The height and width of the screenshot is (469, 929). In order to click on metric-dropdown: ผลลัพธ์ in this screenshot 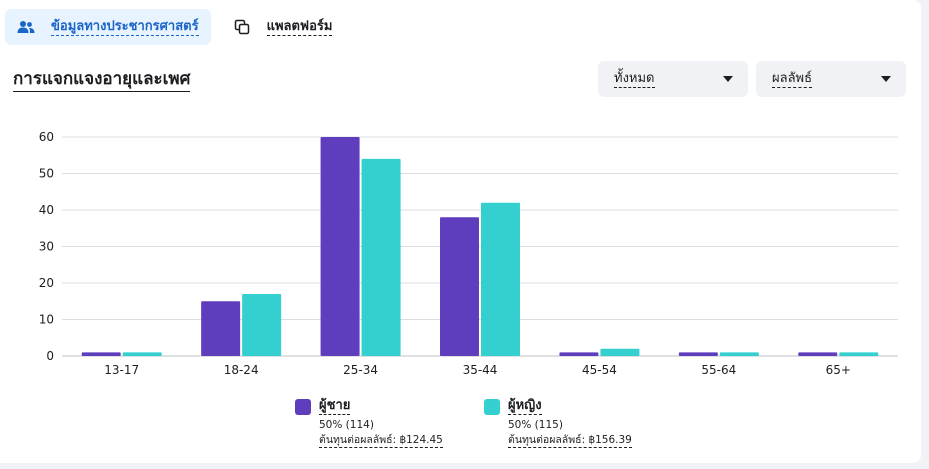, I will do `click(831, 79)`.